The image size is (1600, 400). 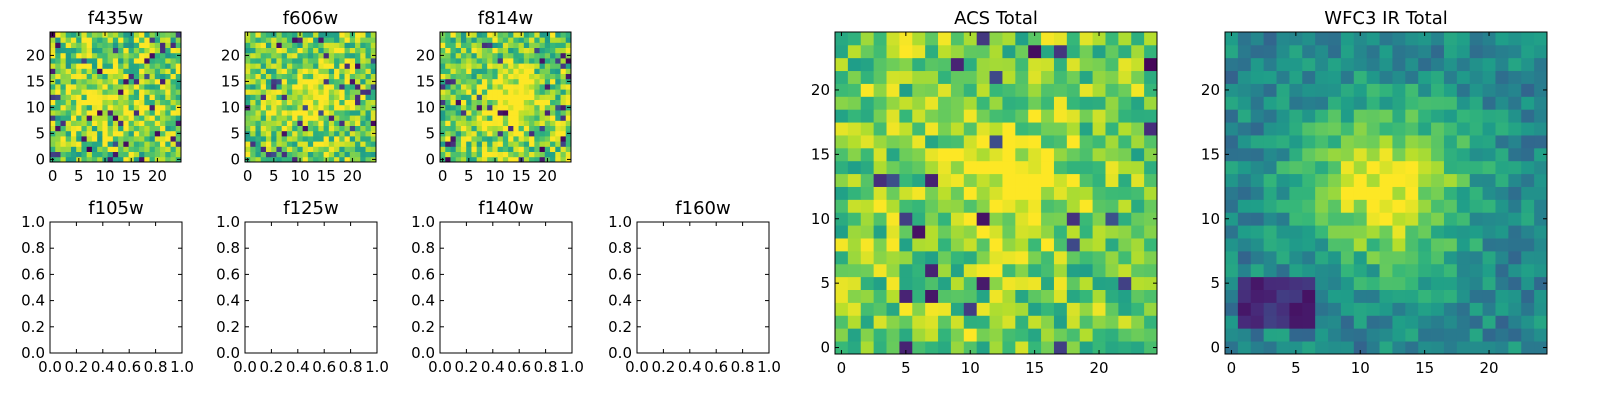 What do you see at coordinates (440, 367) in the screenshot?
I see `x-tick-label: 0.0` at bounding box center [440, 367].